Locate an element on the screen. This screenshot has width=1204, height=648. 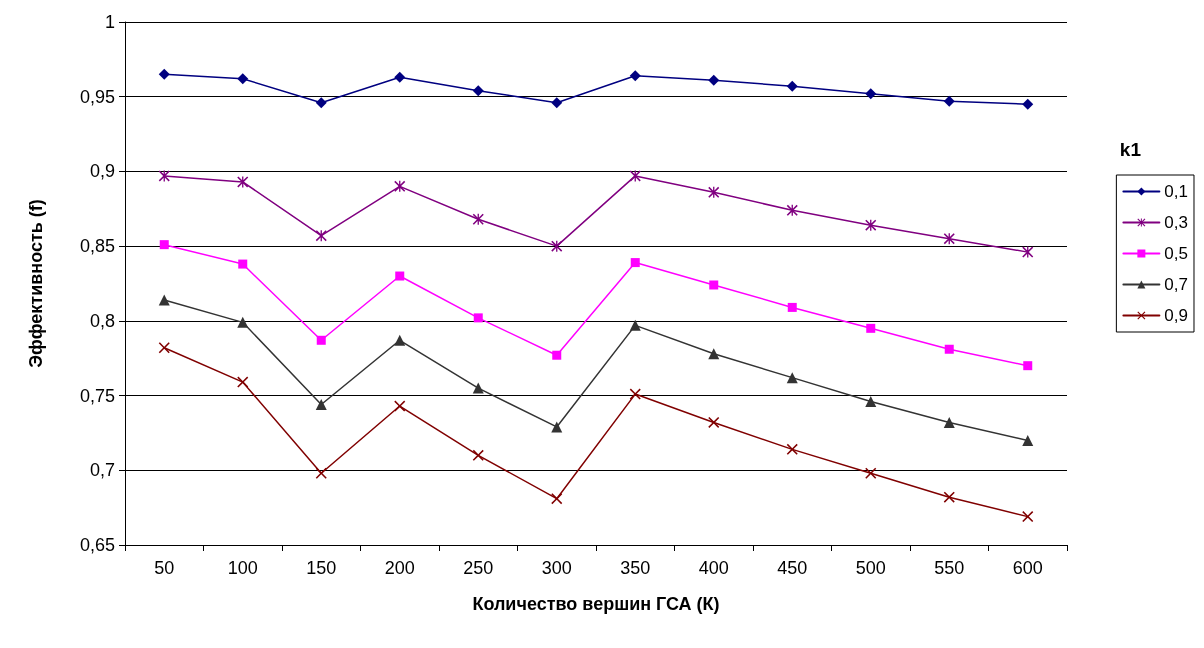
y-tick-label: 0,8 is located at coordinates (102, 320).